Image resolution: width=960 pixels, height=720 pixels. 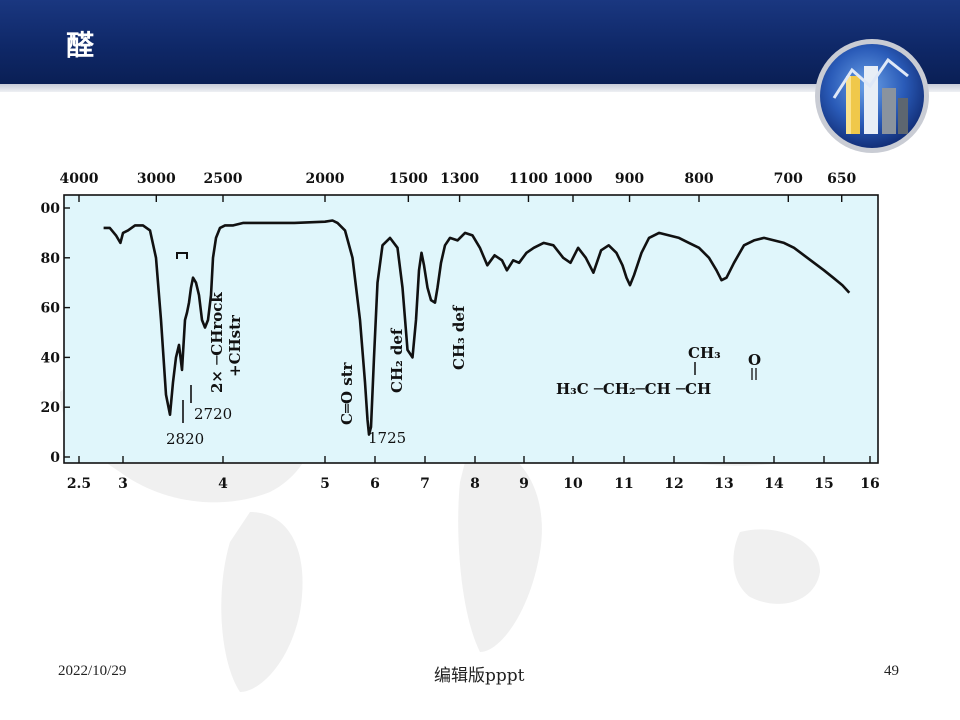 What do you see at coordinates (347, 393) in the screenshot?
I see `annotation-co-str: C═O str` at bounding box center [347, 393].